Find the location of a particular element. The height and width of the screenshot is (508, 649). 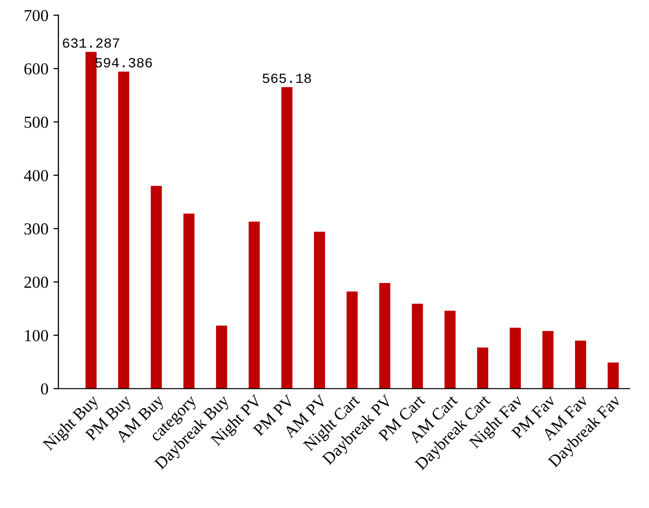

y-tick-label: 100 is located at coordinates (36, 336).